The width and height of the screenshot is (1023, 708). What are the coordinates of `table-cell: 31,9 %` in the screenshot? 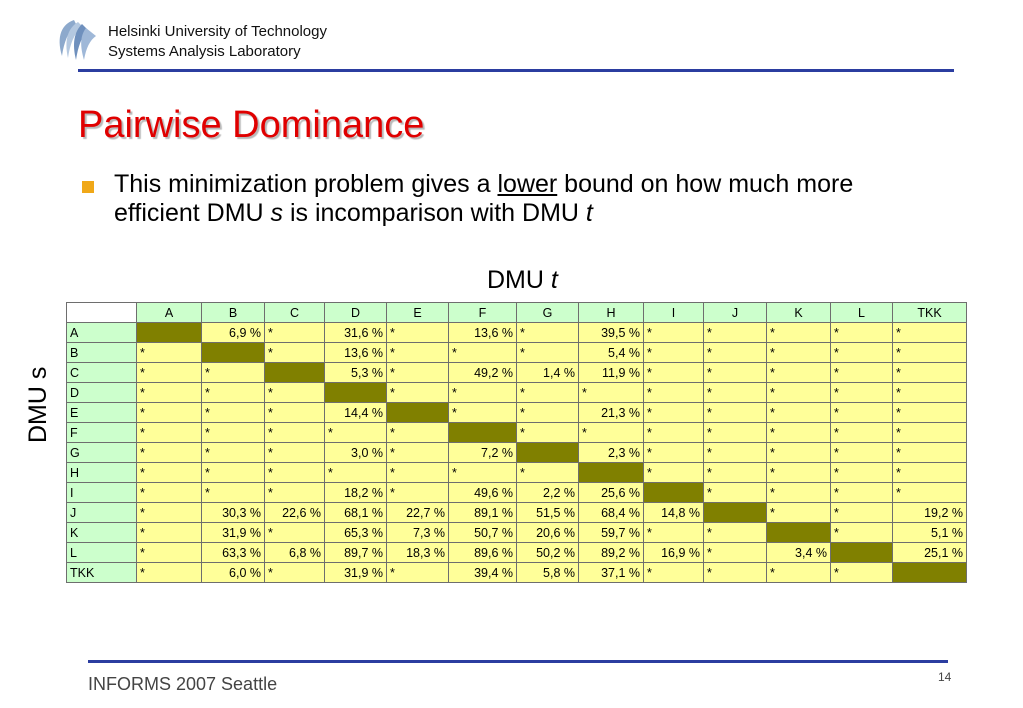 It's located at (355, 572).